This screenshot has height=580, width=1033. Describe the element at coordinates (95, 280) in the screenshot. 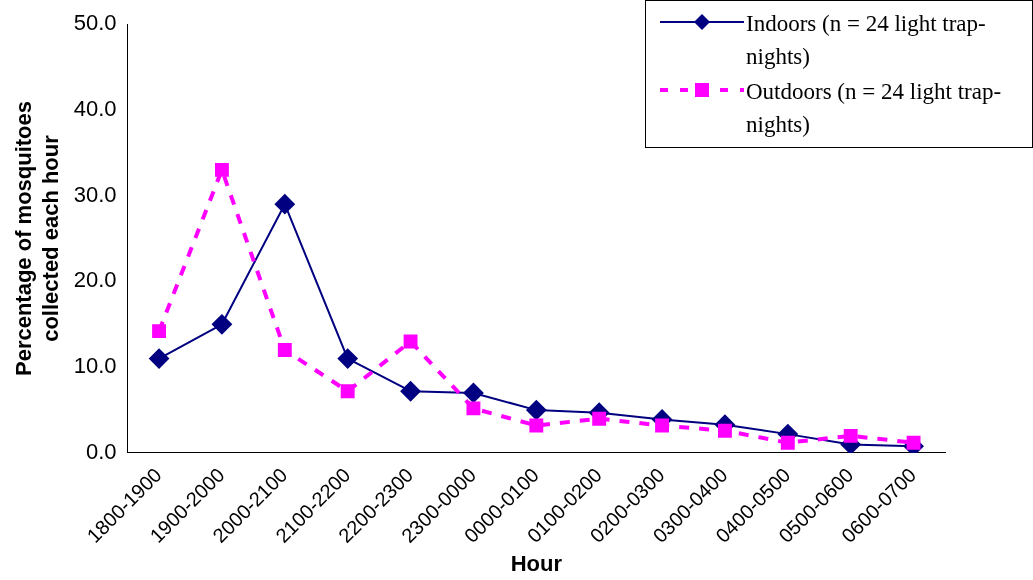

I see `y-tick-label: 20.0` at that location.